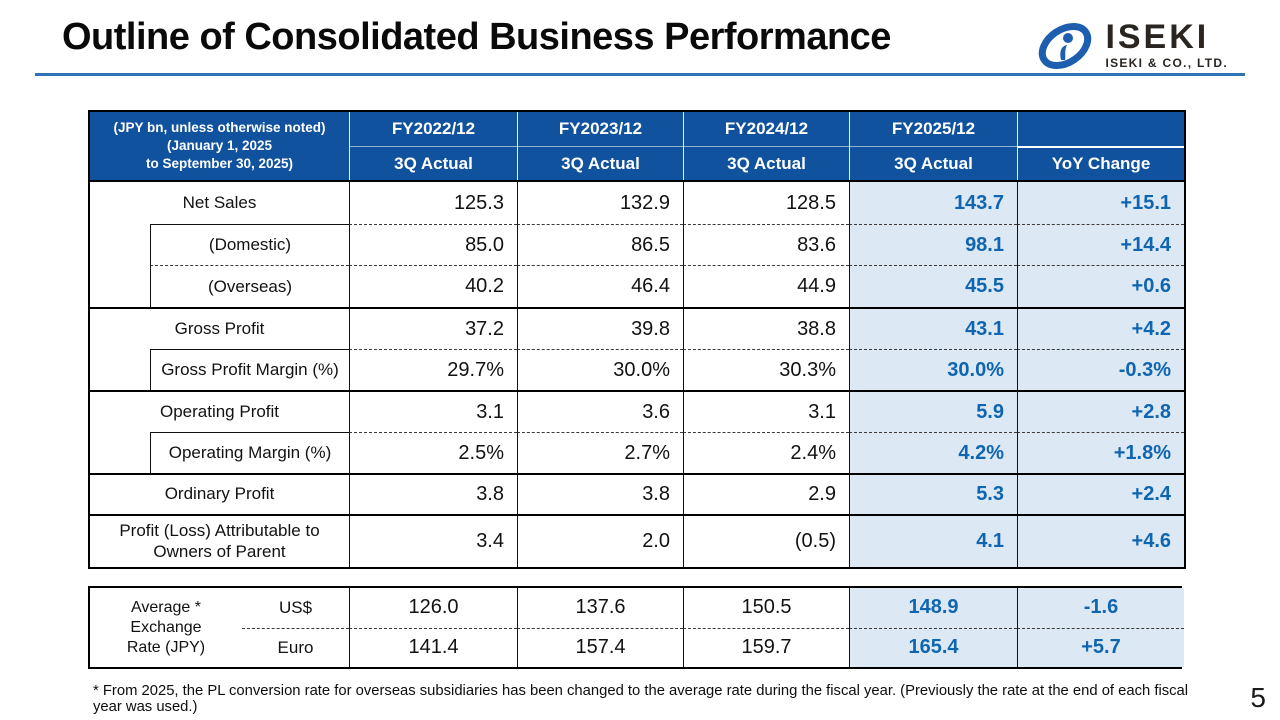 This screenshot has width=1280, height=720. I want to click on iseki-logo-text: ISEKI ISEKI & CO., LTD., so click(1166, 45).